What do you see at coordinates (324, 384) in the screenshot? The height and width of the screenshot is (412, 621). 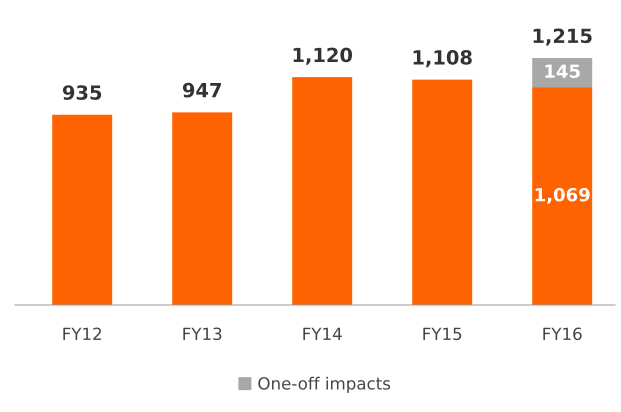 I see `legend-label: One-off impacts` at bounding box center [324, 384].